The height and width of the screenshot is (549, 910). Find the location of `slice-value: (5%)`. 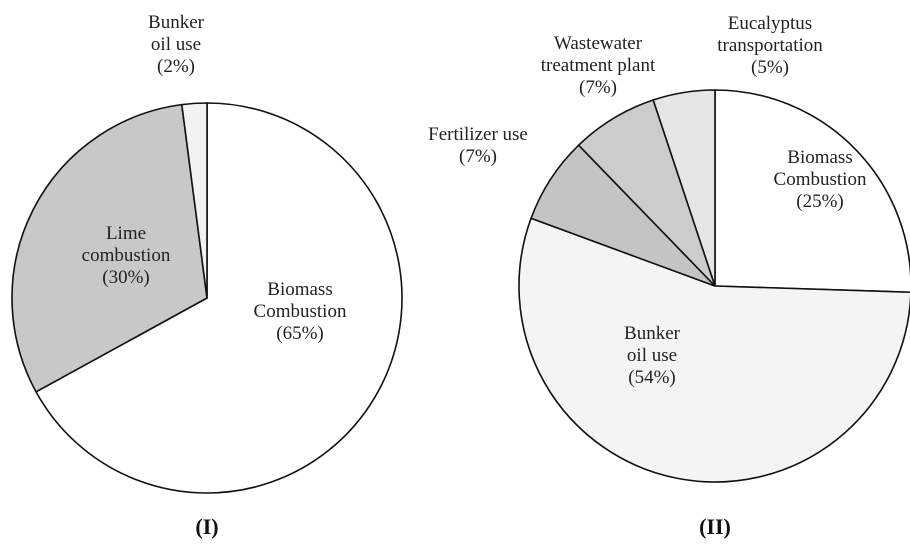

slice-value: (5%) is located at coordinates (770, 67).